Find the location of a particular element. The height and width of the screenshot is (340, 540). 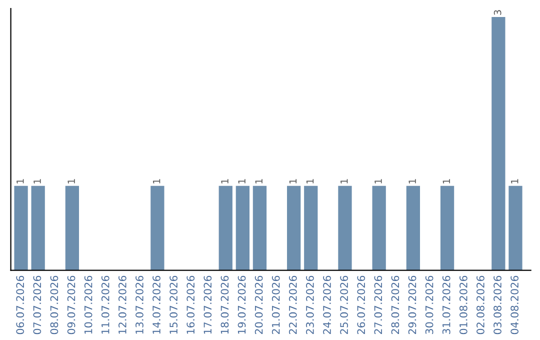

x-tick-label: 23.07.2026 is located at coordinates (310, 305).